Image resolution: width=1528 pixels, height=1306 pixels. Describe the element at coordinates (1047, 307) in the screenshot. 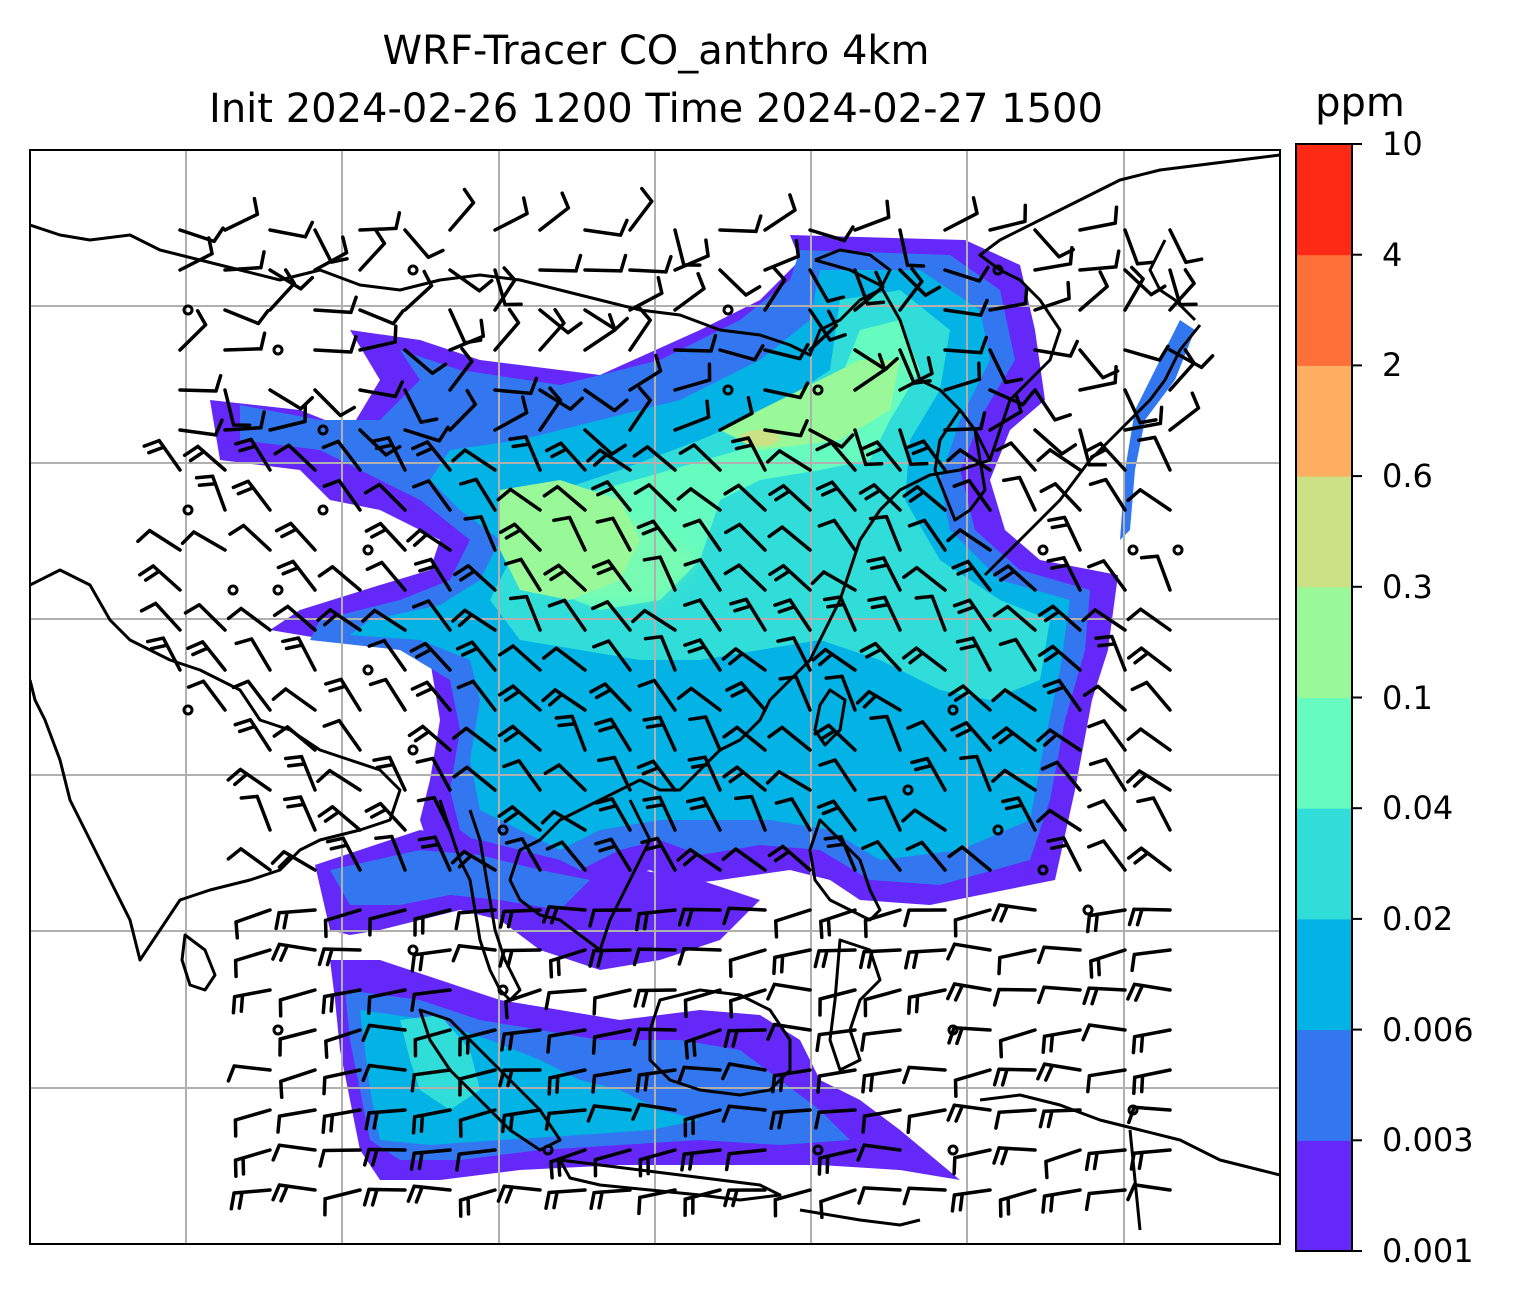

I see `coastline-korea-china` at that location.